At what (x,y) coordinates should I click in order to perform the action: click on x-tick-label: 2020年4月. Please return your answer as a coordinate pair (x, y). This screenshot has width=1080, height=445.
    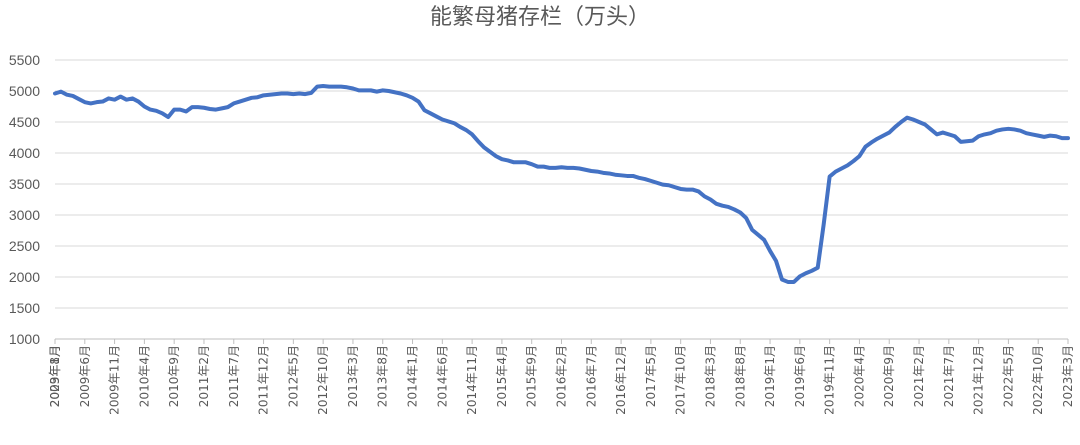
    Looking at the image, I should click on (859, 376).